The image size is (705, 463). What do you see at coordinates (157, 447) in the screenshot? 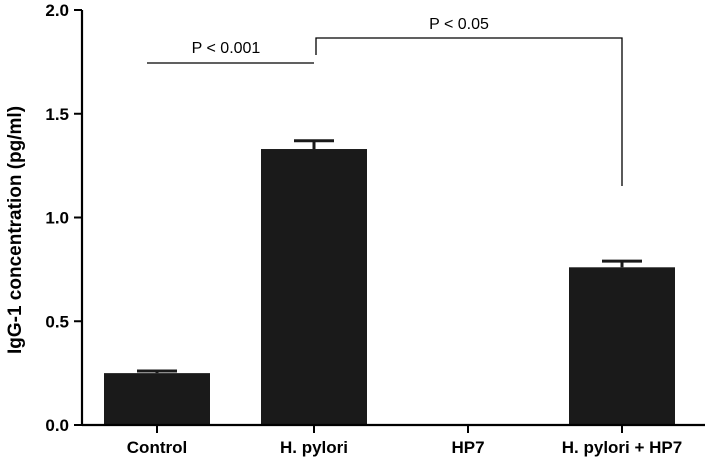
I see `x-tick-label: Control` at bounding box center [157, 447].